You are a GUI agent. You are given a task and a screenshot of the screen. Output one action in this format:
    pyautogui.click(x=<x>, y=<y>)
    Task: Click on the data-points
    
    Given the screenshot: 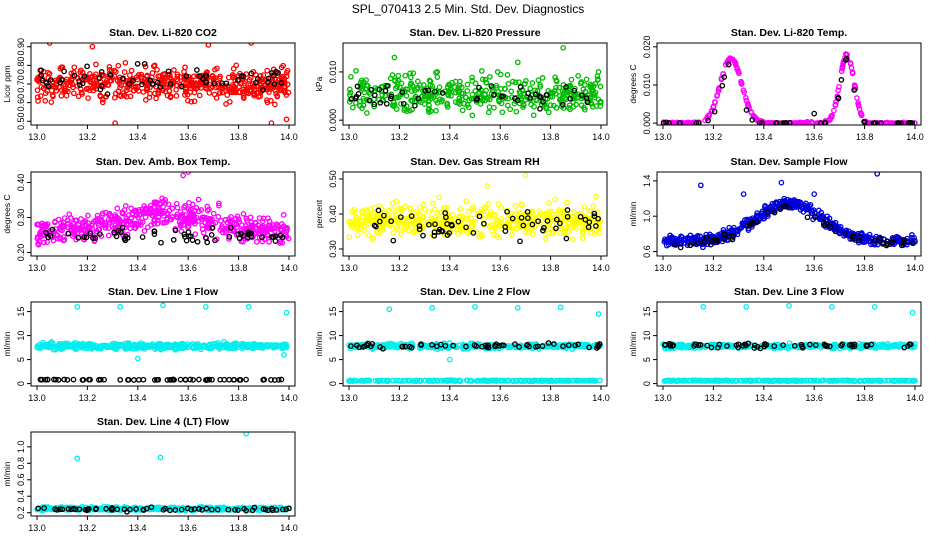 What is the action you would take?
    pyautogui.click(x=789, y=88)
    